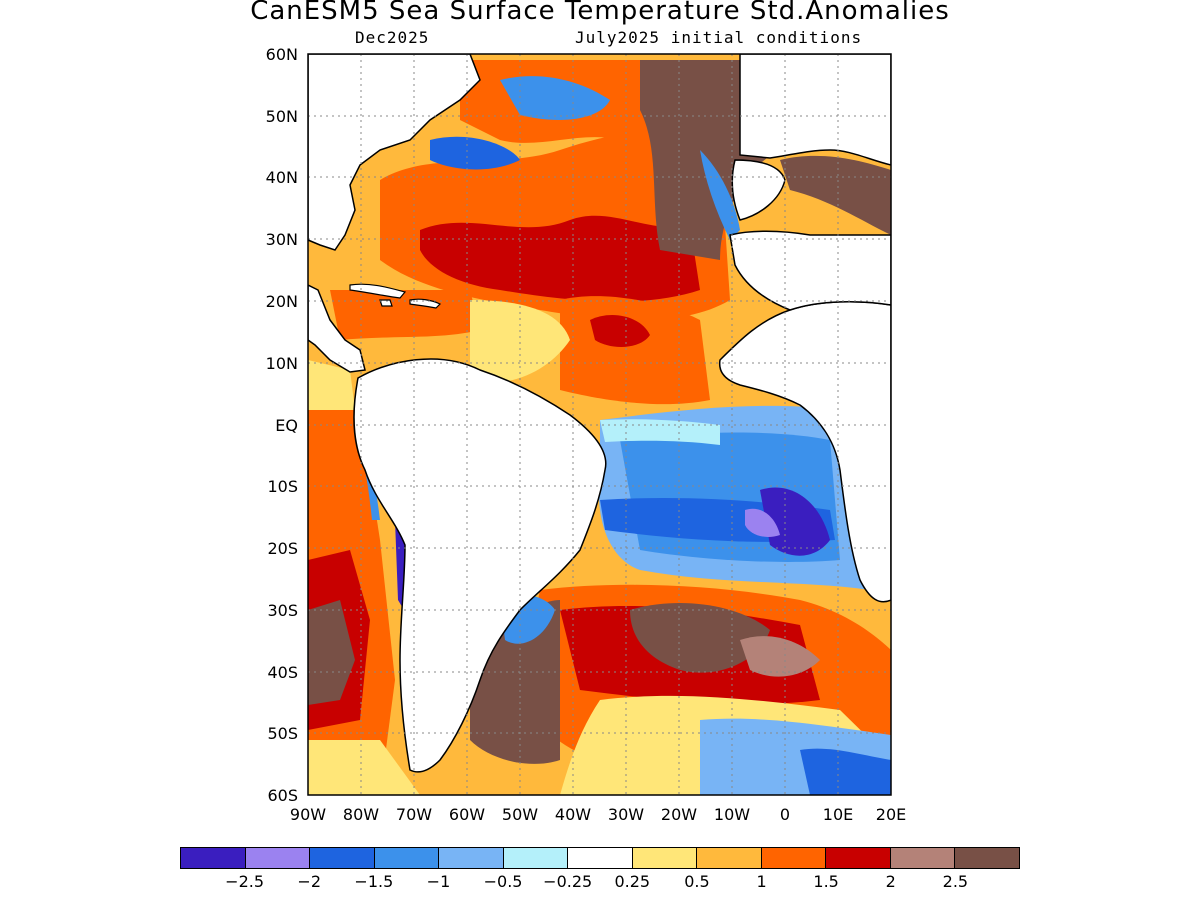 This screenshot has width=1200, height=900. I want to click on forecast-month-label: Dec2025, so click(392, 37).